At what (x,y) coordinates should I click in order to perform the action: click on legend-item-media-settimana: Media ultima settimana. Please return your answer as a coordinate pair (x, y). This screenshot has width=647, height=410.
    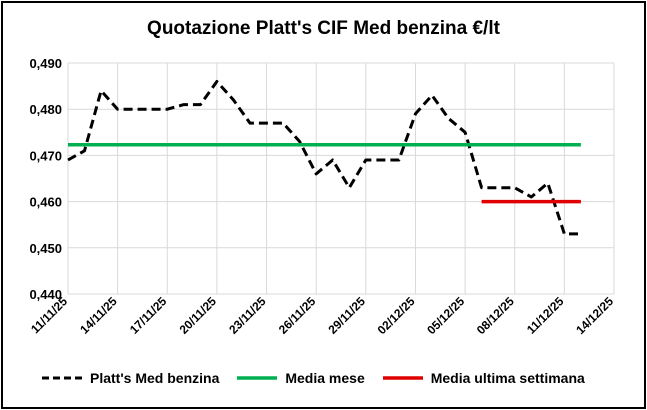
    Looking at the image, I should click on (483, 378).